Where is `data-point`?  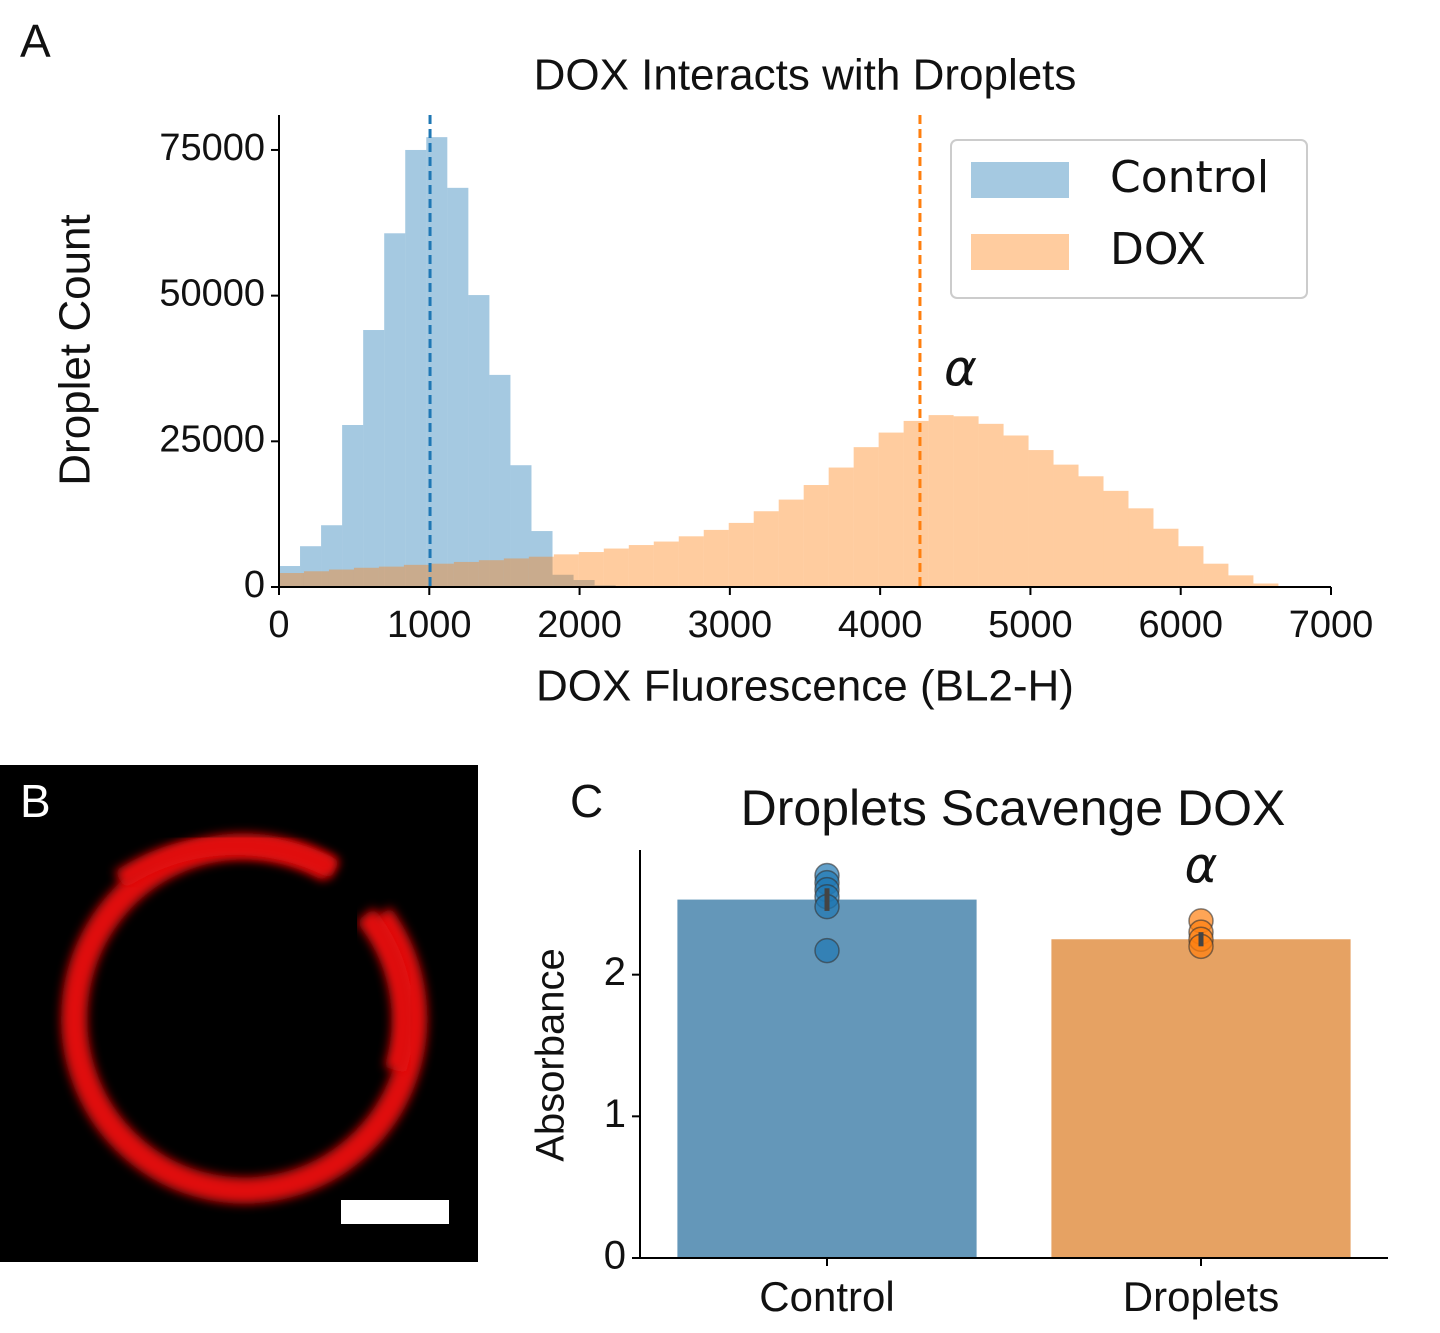 data-point is located at coordinates (827, 950).